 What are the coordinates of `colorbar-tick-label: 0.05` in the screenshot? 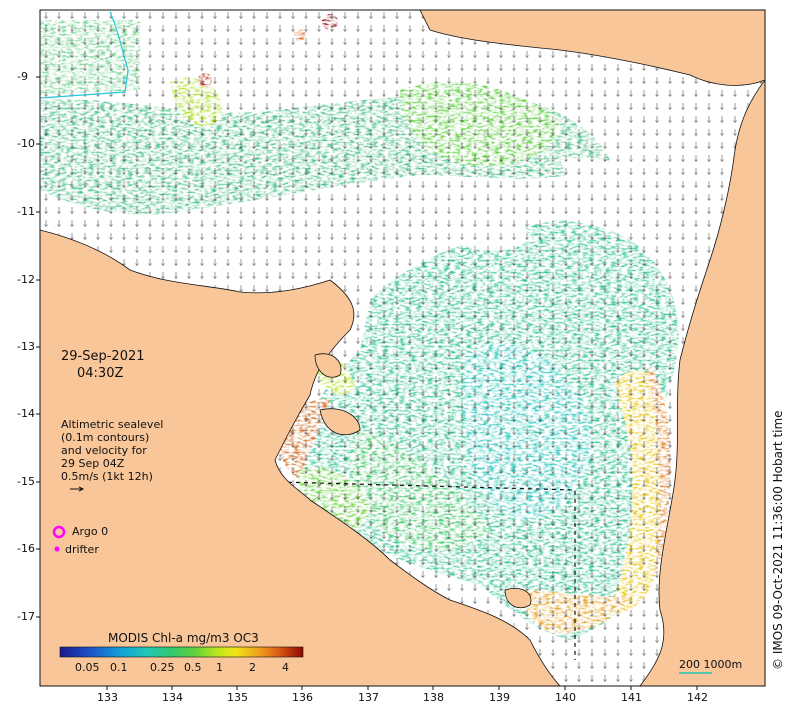 It's located at (87, 667).